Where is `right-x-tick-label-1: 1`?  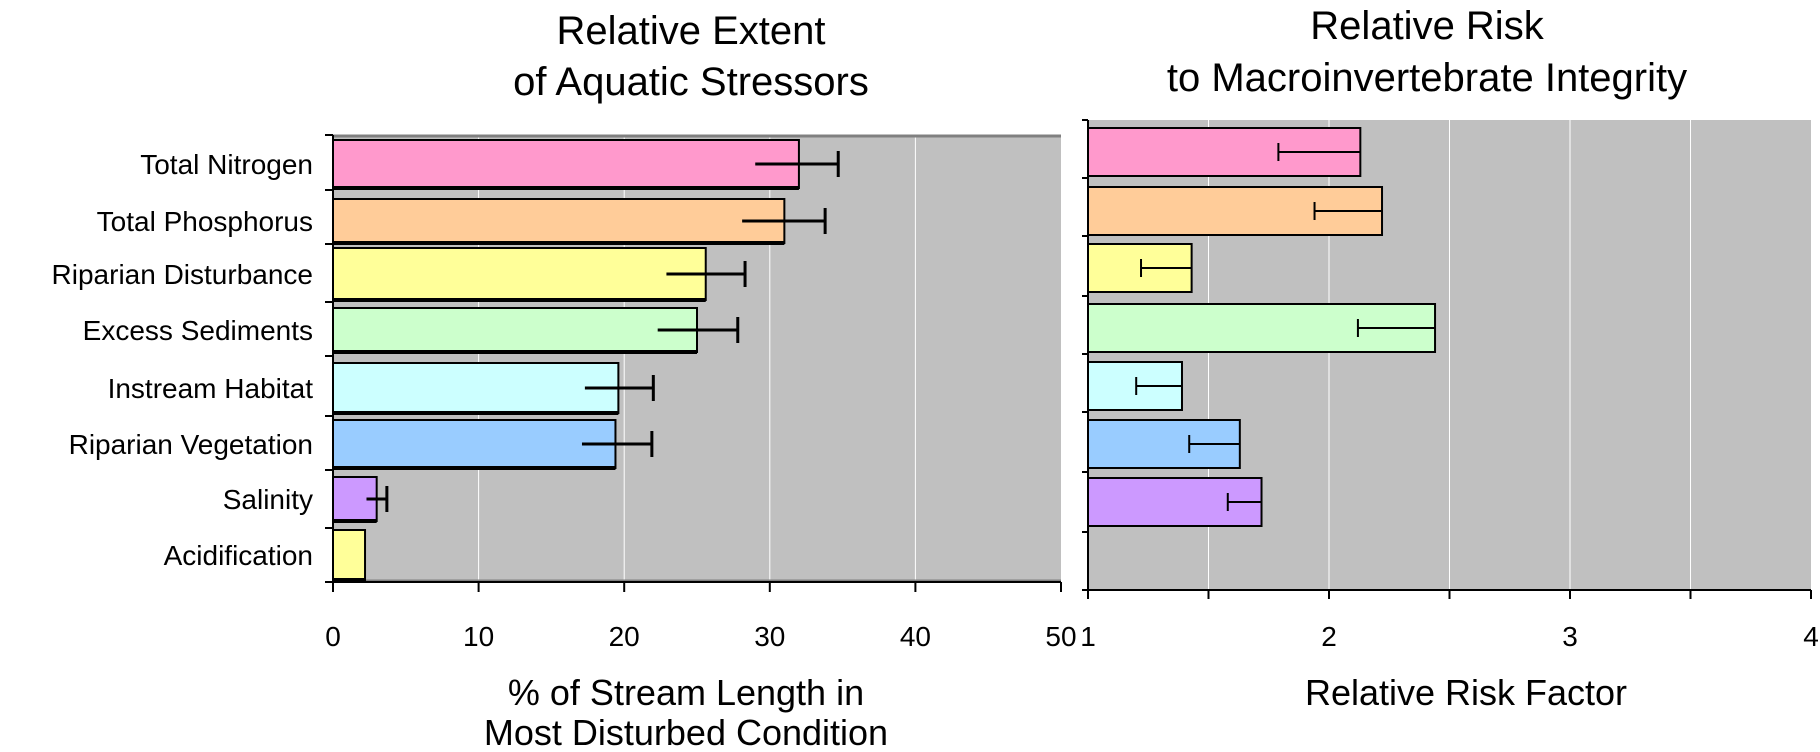 right-x-tick-label-1: 1 is located at coordinates (1088, 636).